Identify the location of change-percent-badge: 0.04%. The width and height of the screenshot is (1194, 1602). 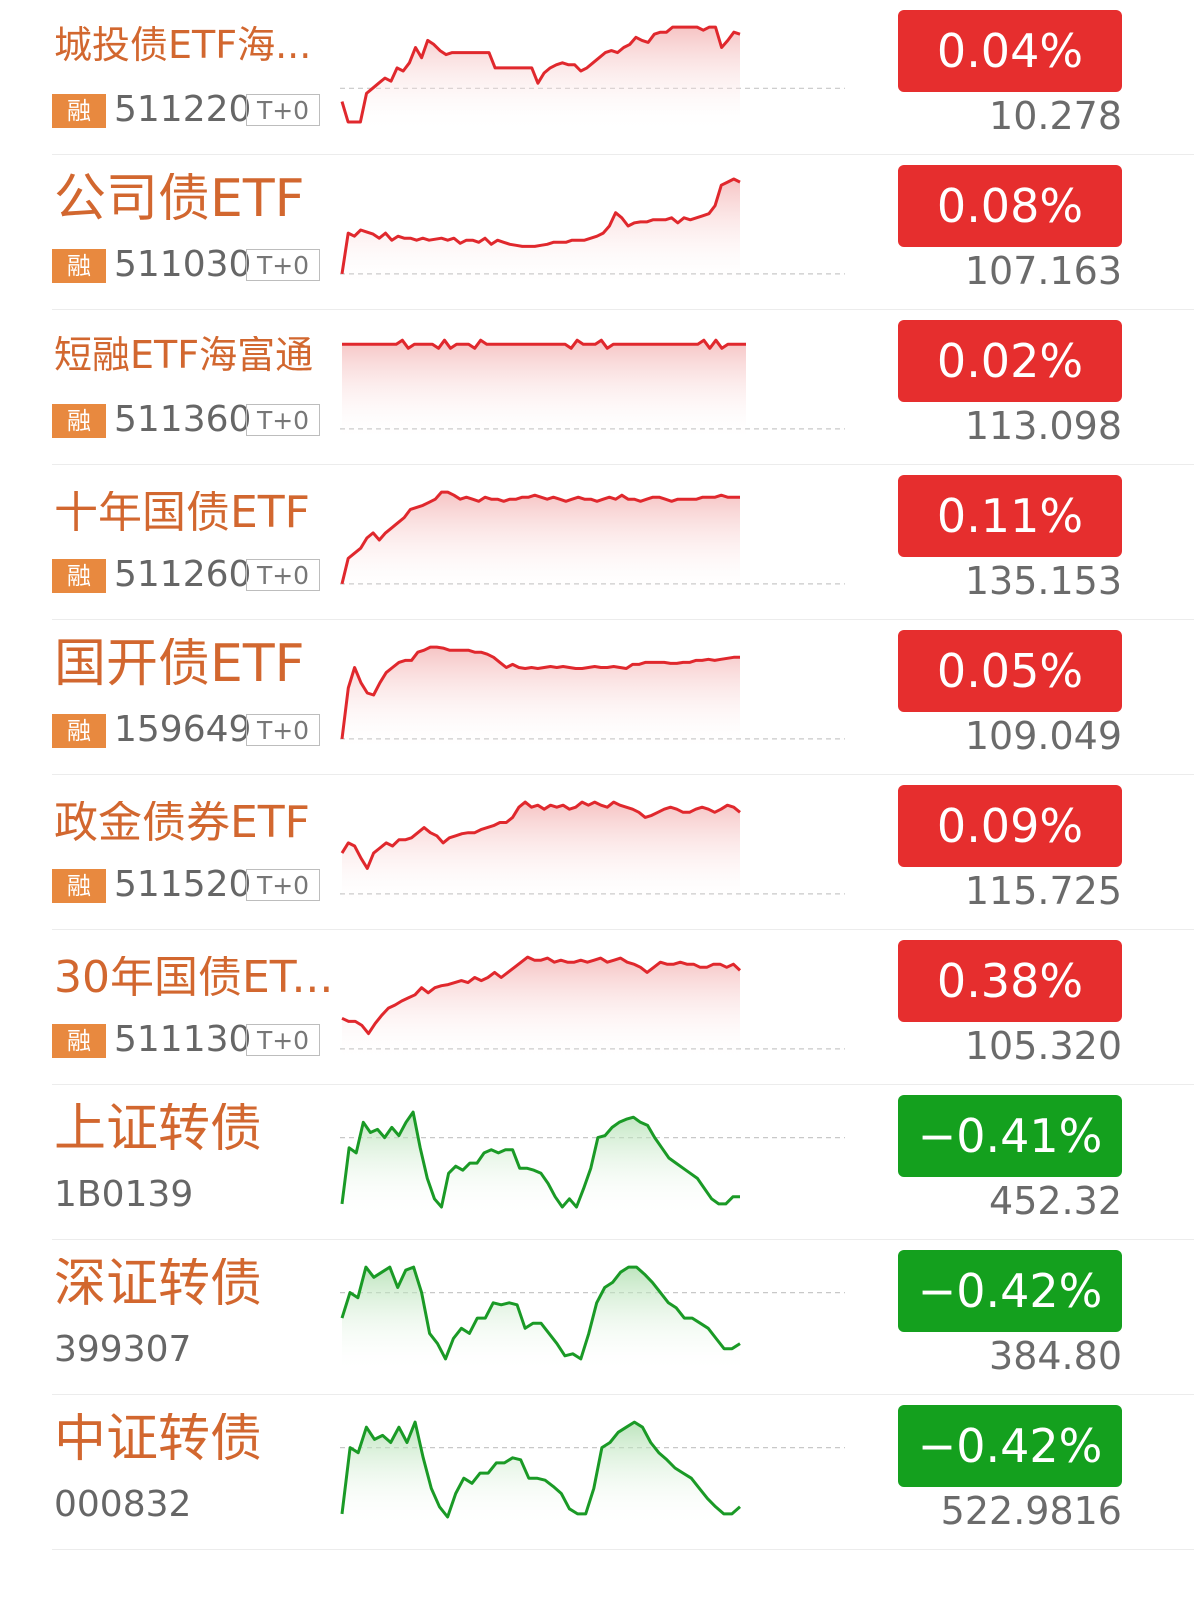
(1010, 51).